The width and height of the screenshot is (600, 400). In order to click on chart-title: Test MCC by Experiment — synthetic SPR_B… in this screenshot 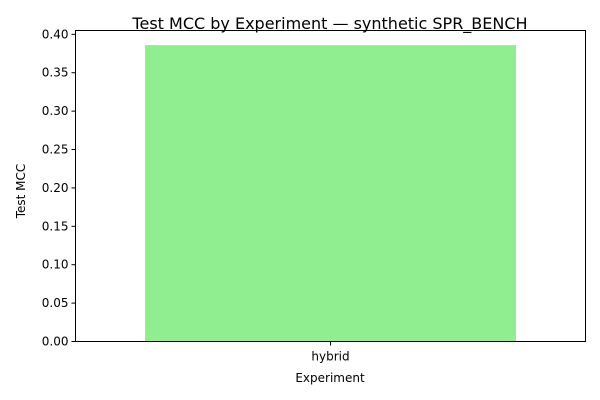, I will do `click(329, 24)`.